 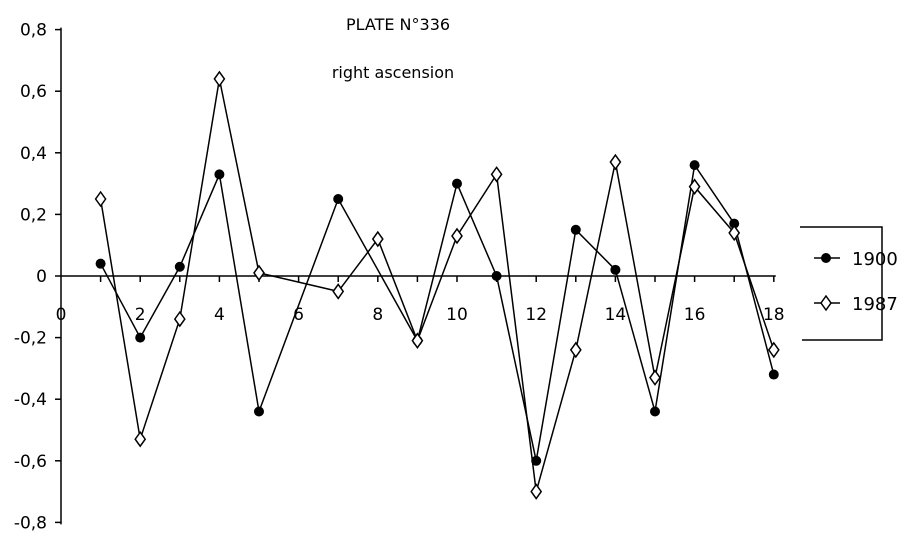 I want to click on legend: 1900 1987, so click(x=849, y=283).